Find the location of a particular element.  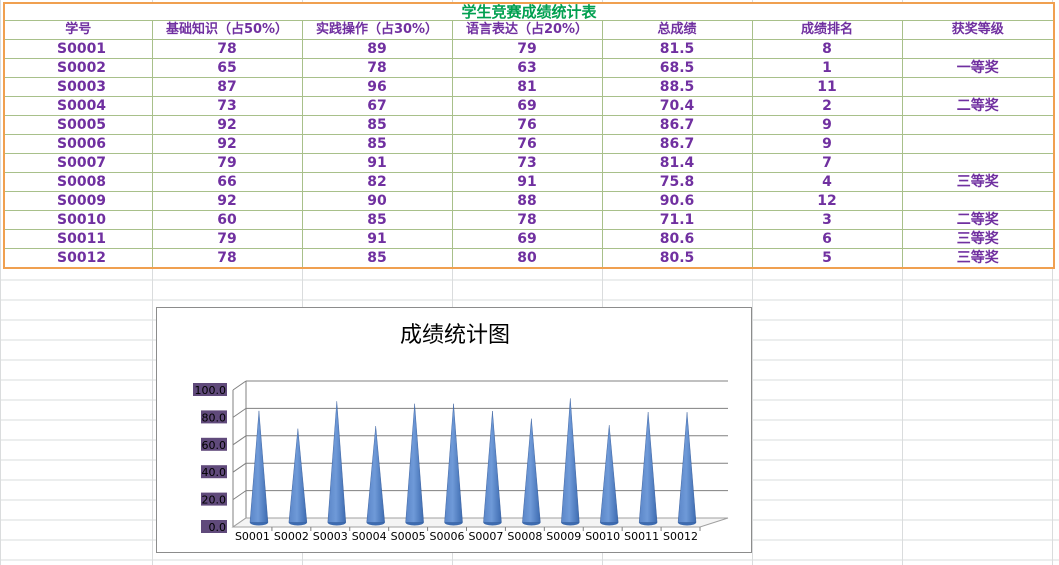

column-header: 获奖等级 is located at coordinates (978, 30).